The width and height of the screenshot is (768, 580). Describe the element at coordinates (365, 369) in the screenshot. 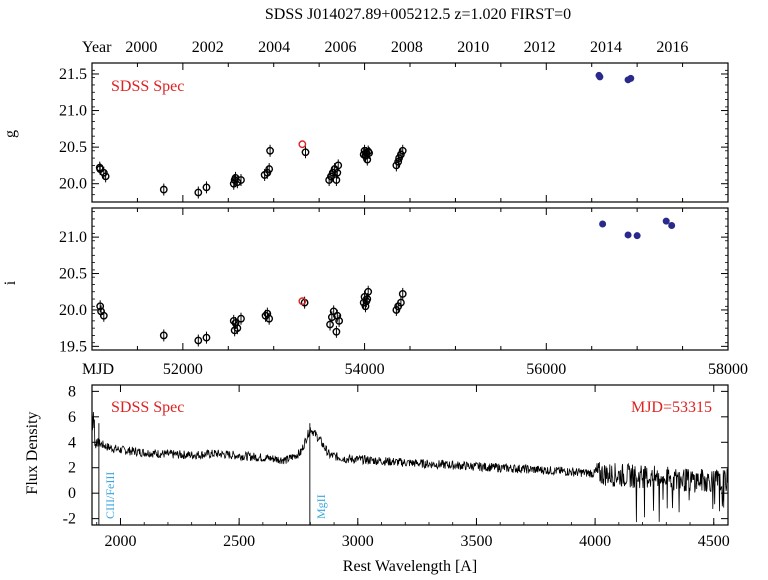

I see `mjd-tick-label: 54000` at that location.